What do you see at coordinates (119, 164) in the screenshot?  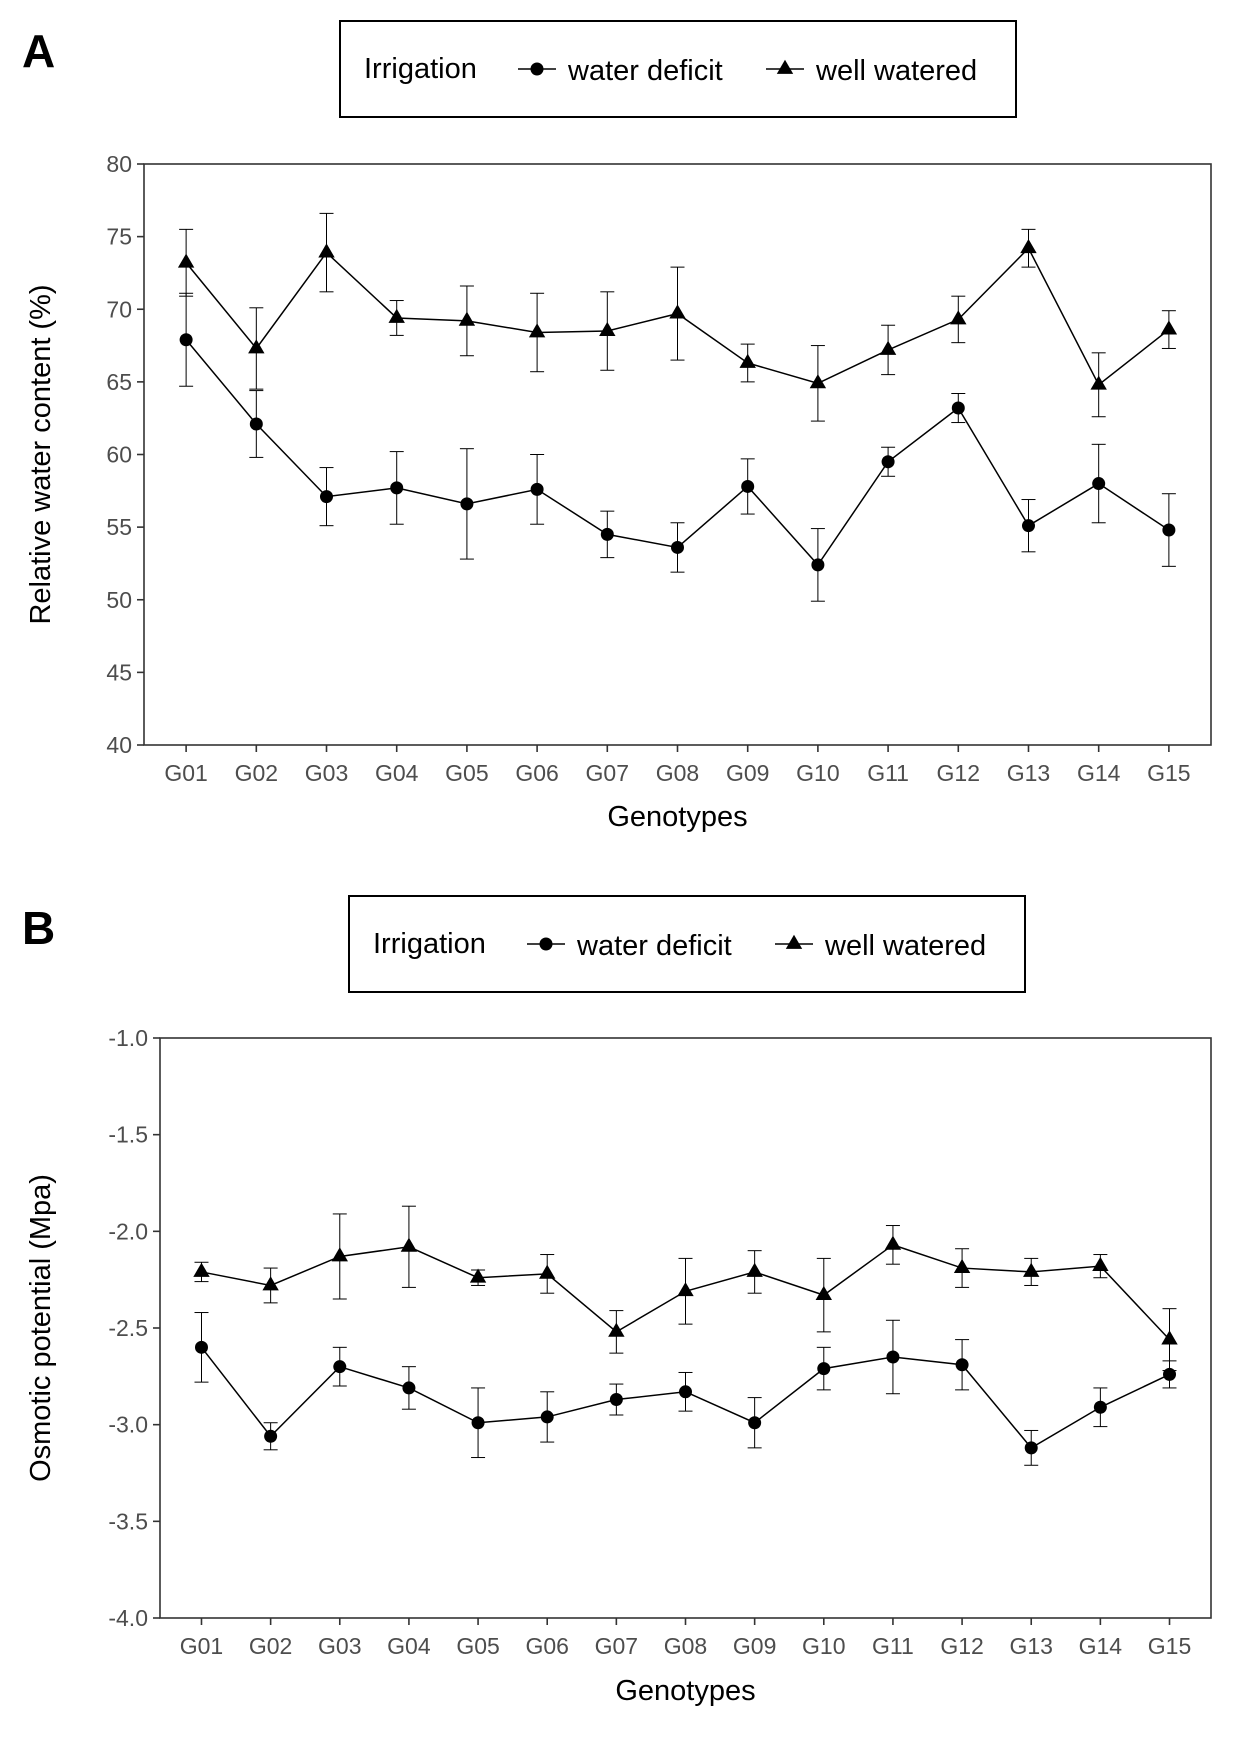 I see `y-tick-label: 80` at bounding box center [119, 164].